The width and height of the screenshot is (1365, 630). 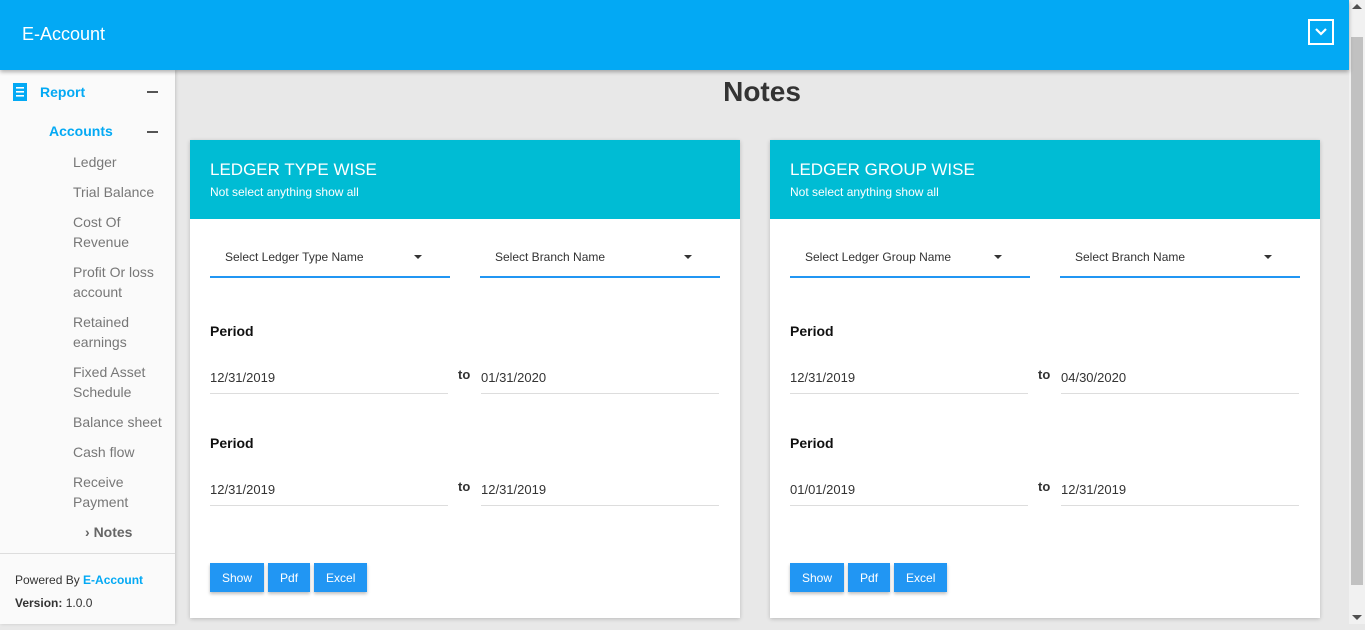 I want to click on period1-to-input: 04/30/2020, so click(x=1180, y=379).